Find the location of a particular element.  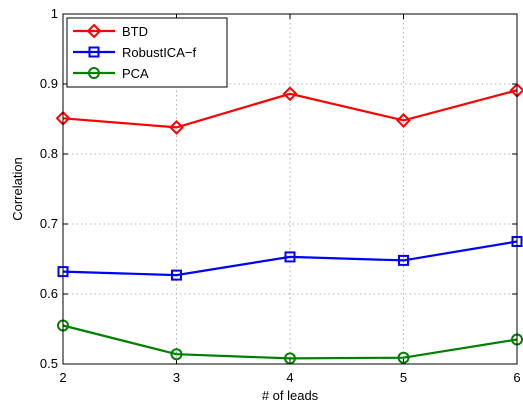

y-tick-label: 0.7 is located at coordinates (49, 223).